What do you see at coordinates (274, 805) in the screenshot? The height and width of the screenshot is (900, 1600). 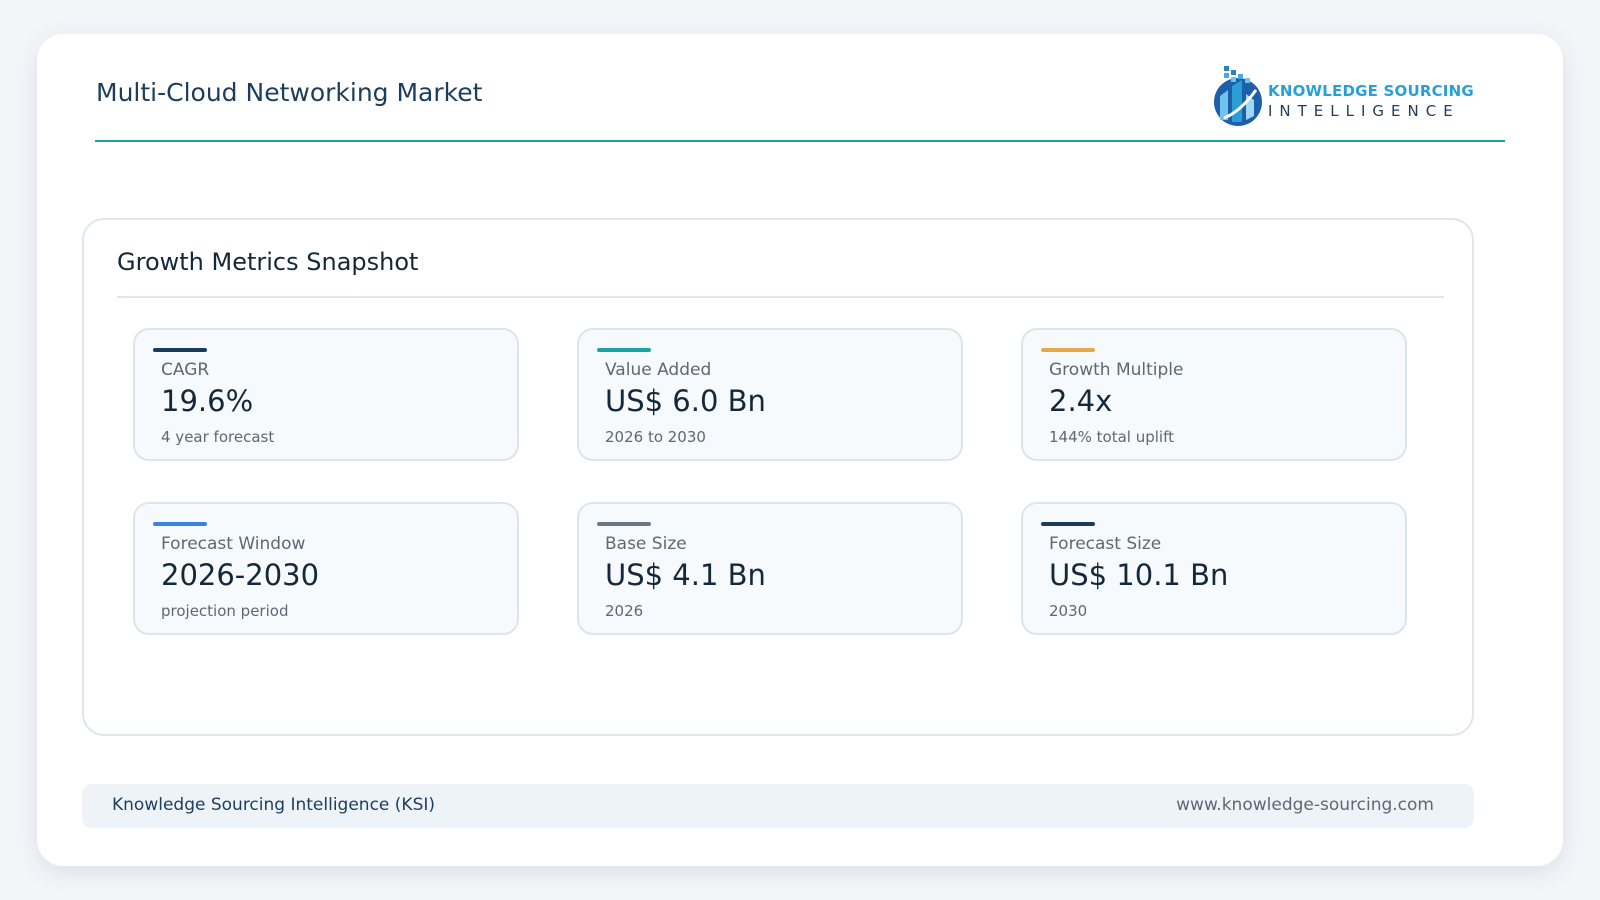 I see `footer-text: Knowledge Sourcing Intelligence (KSI)` at bounding box center [274, 805].